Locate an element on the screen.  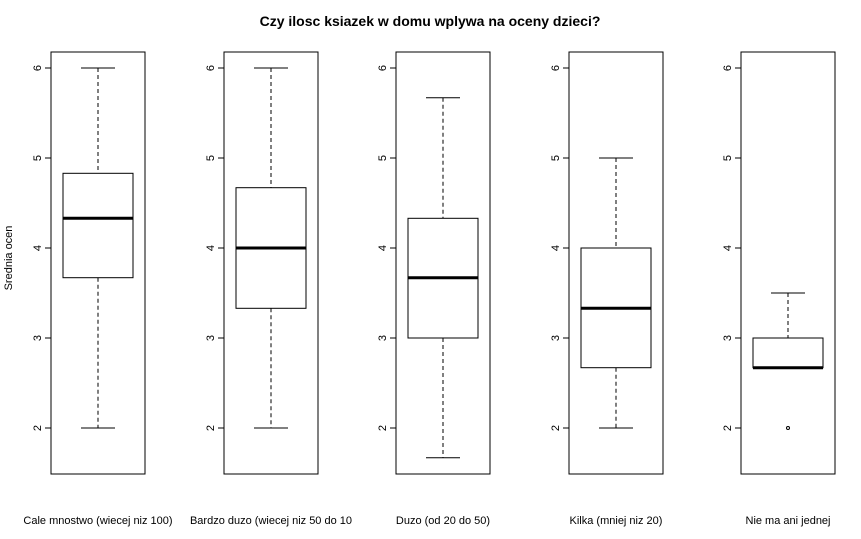
category-label: Kilka (mniej niz 20) is located at coordinates (616, 521).